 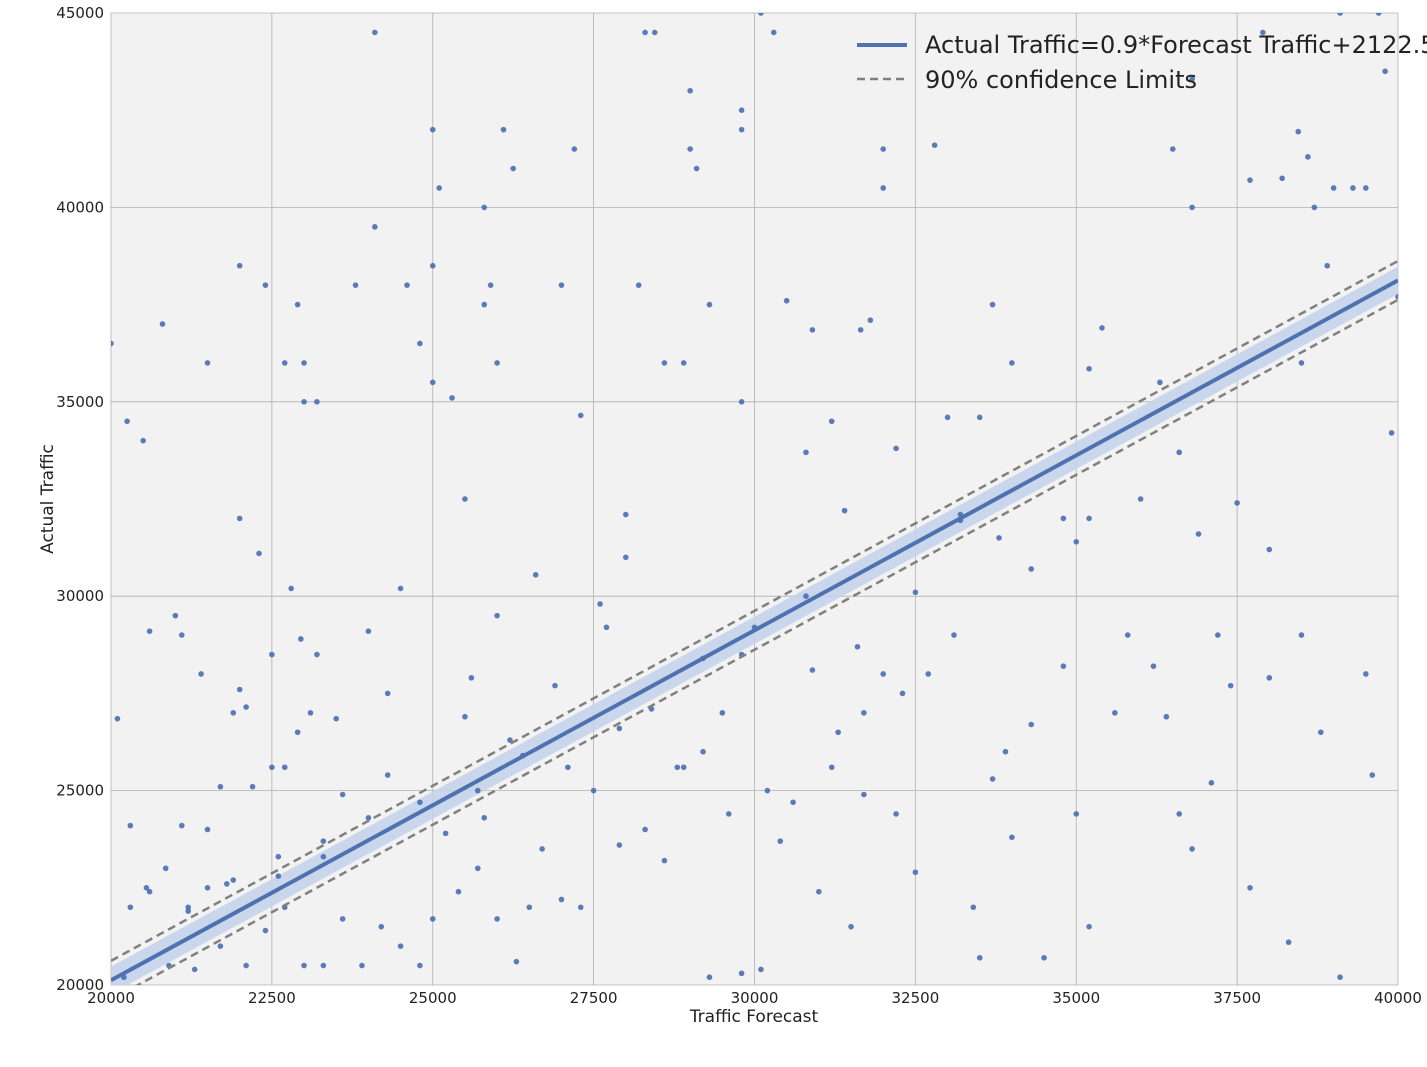 I want to click on x-tick-label: 22500, so click(x=272, y=998).